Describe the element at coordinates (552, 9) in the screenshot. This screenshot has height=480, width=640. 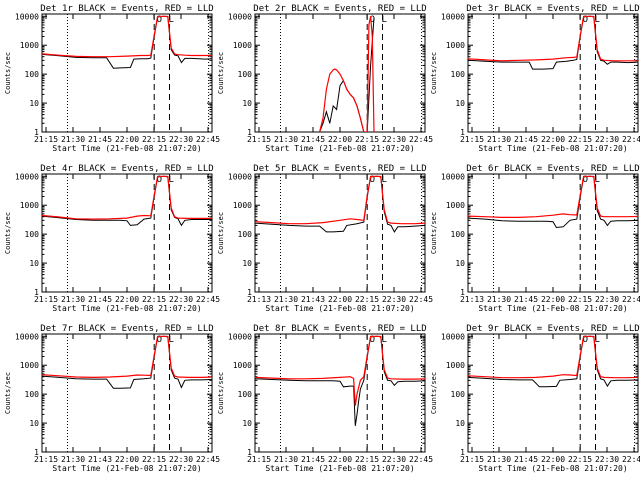
I see `panel-title: Det 3r BLACK = Events, RED = LLD` at that location.